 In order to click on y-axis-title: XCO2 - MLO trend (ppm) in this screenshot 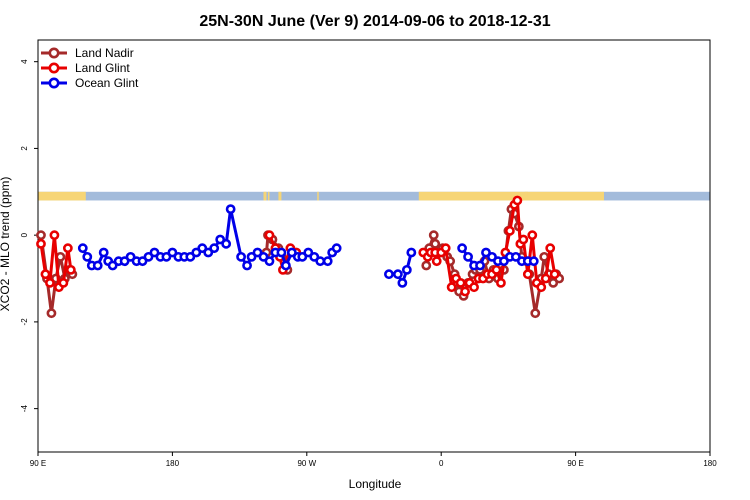, I will do `click(6, 244)`.